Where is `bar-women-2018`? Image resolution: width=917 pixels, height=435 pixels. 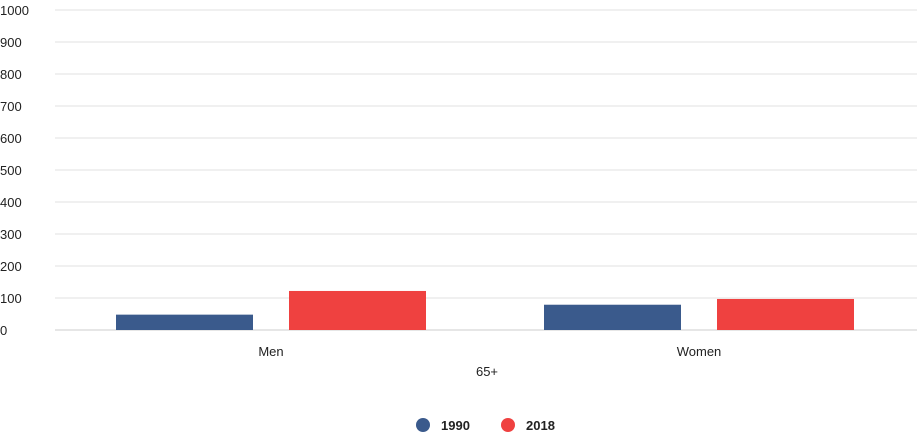
bar-women-2018 is located at coordinates (785, 314).